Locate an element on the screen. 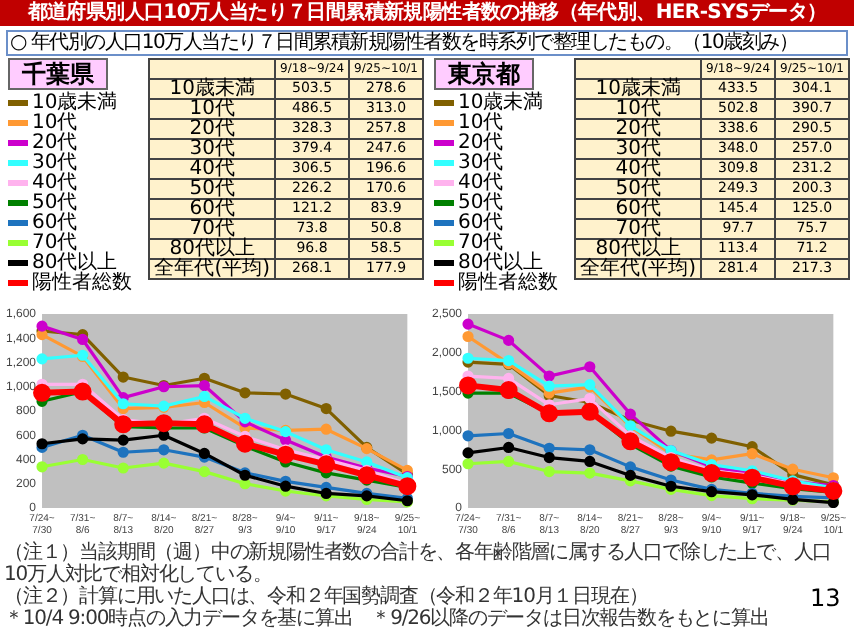  text: 都道府県別人口10万人当たり７日間累積新規陽性者数の推移 is located at coordinates (293, 13).